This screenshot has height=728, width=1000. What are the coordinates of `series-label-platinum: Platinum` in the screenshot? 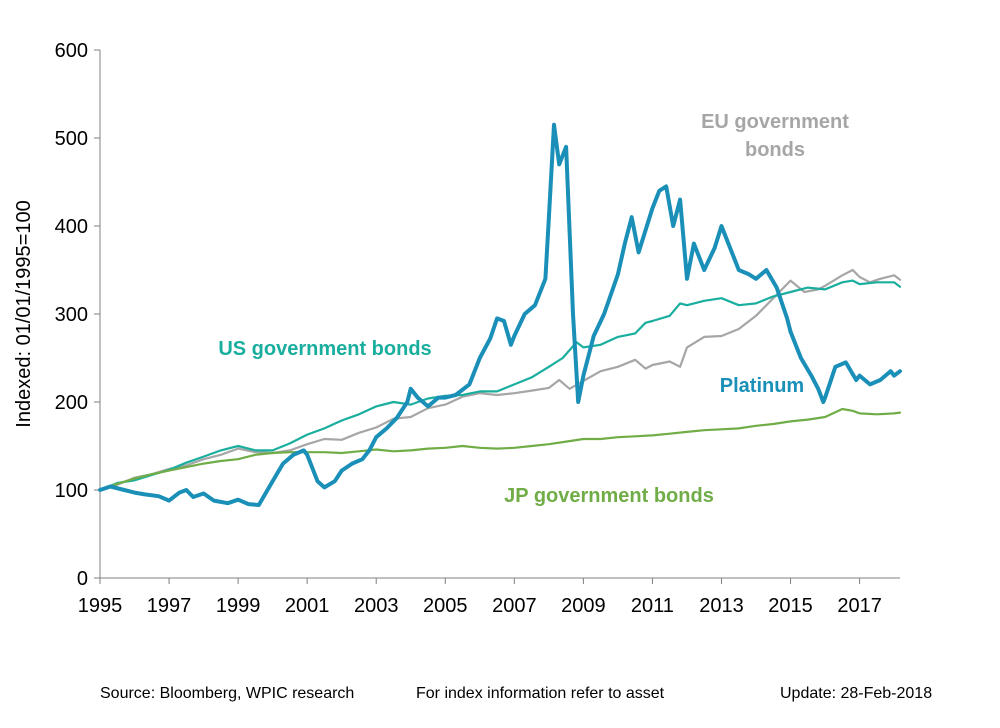 It's located at (762, 386).